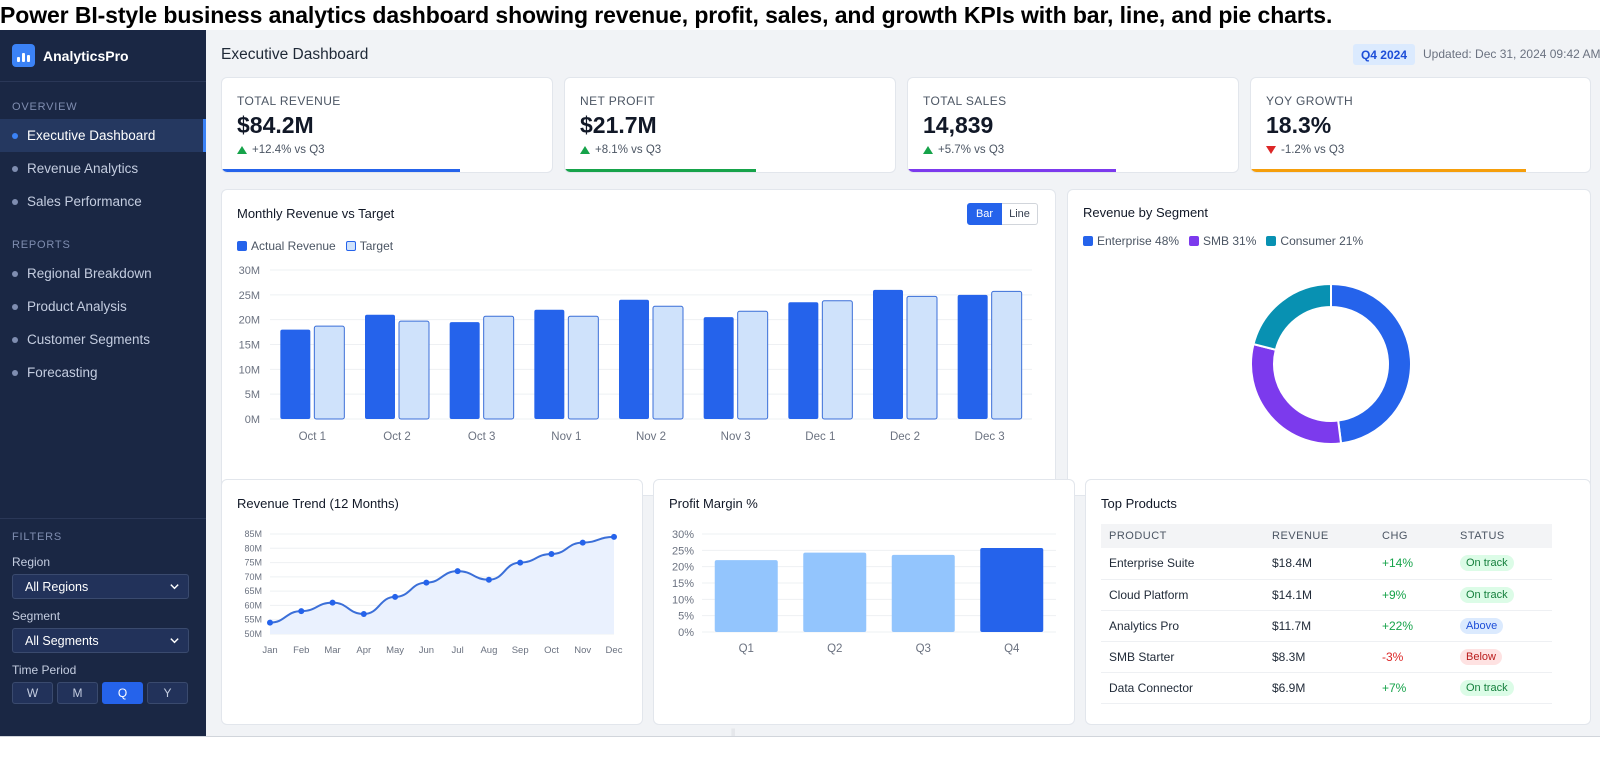  Describe the element at coordinates (1296, 393) in the screenshot. I see `donut-slice-smb` at that location.